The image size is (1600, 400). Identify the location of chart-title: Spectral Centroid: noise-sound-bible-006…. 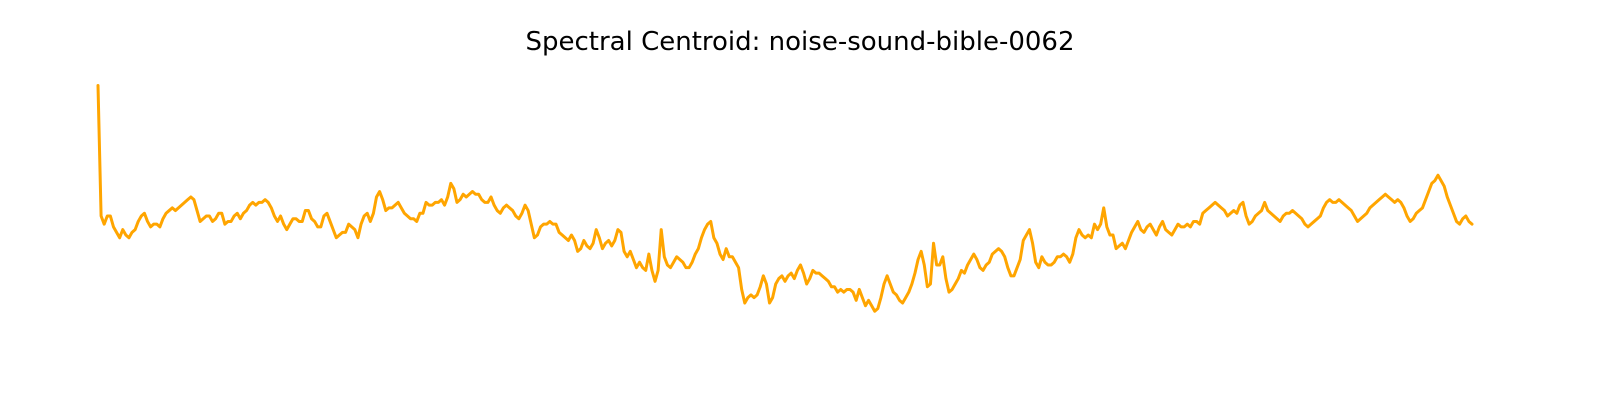
(800, 42).